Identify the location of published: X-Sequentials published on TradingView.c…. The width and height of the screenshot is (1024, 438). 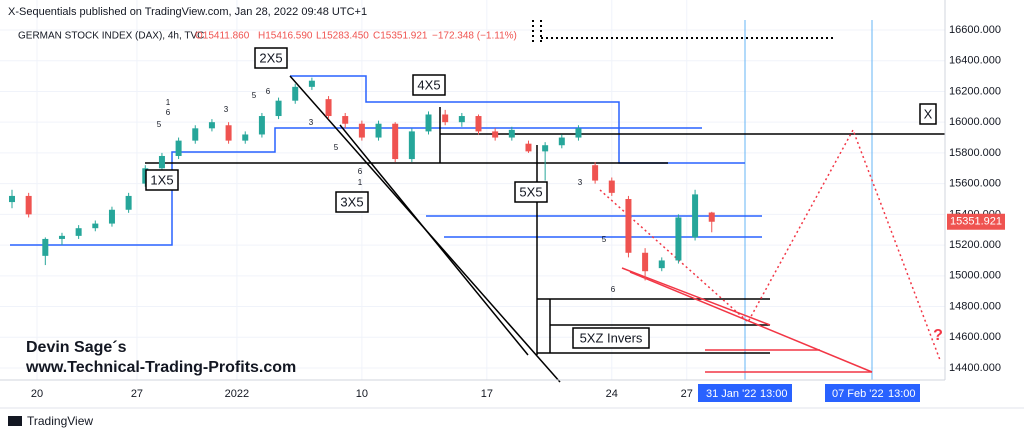
(187, 12).